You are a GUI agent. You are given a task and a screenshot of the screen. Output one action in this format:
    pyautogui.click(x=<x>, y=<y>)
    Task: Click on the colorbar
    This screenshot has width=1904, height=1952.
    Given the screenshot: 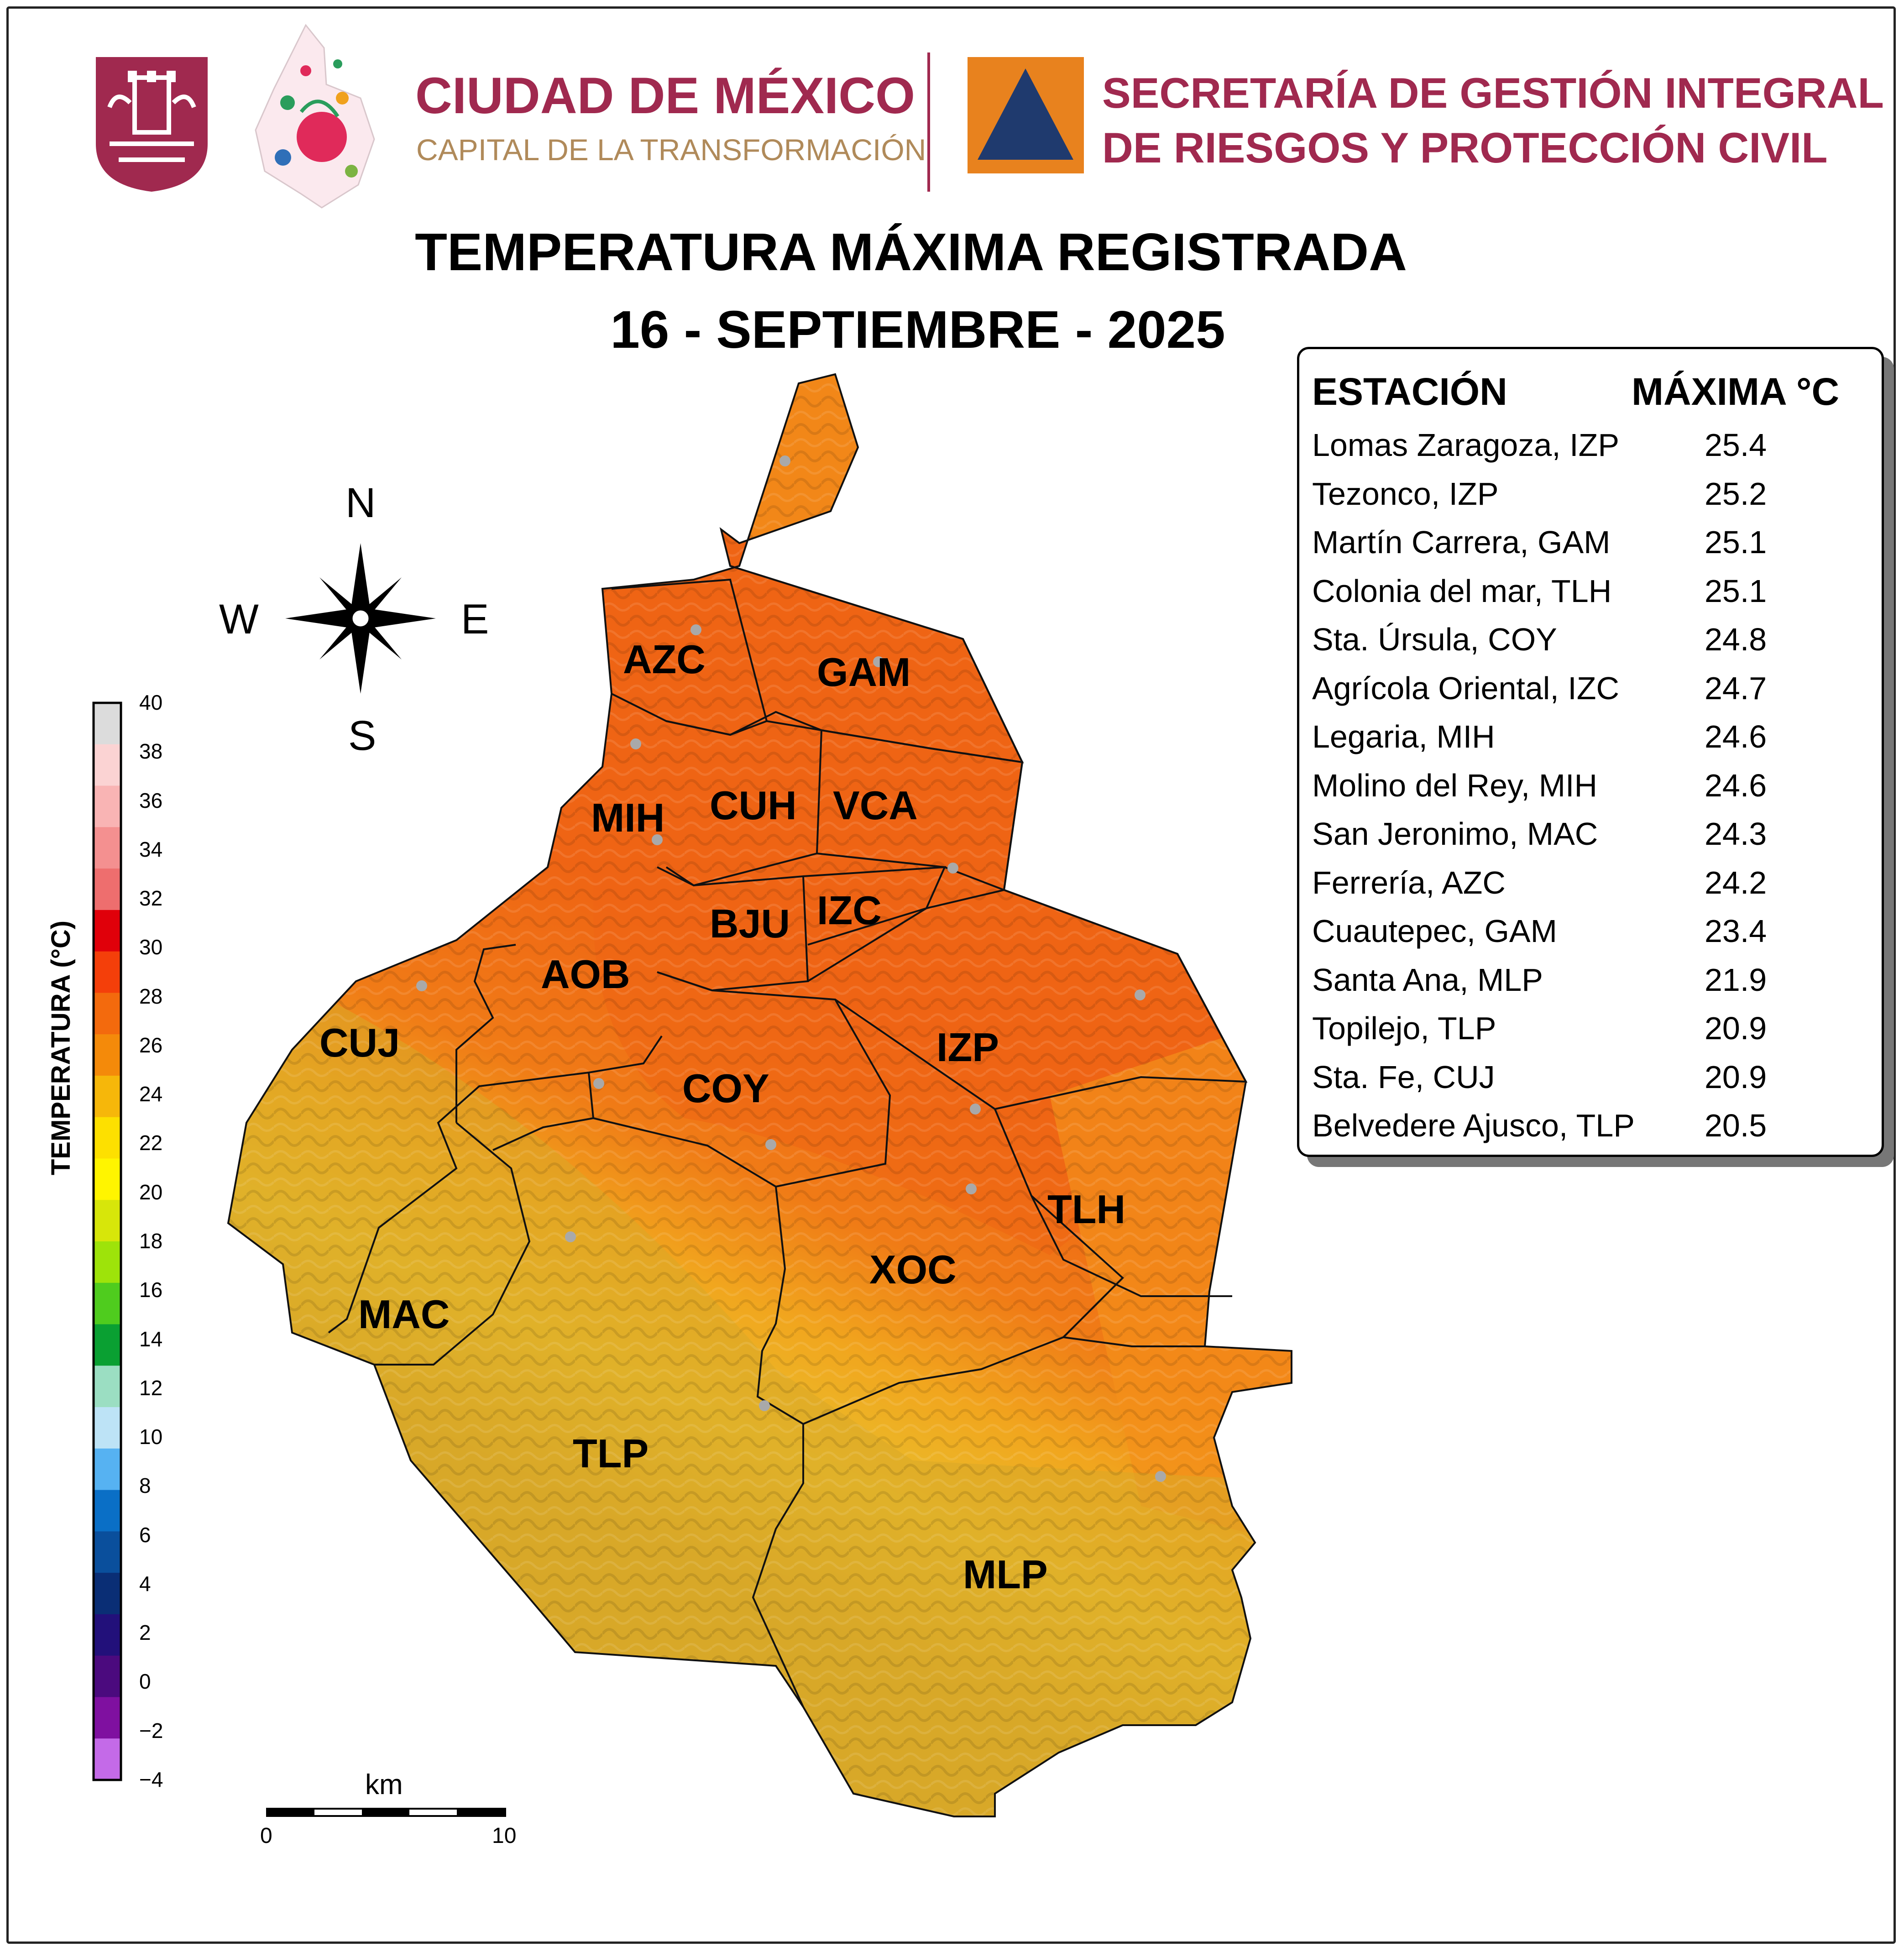 What is the action you would take?
    pyautogui.click(x=107, y=1241)
    